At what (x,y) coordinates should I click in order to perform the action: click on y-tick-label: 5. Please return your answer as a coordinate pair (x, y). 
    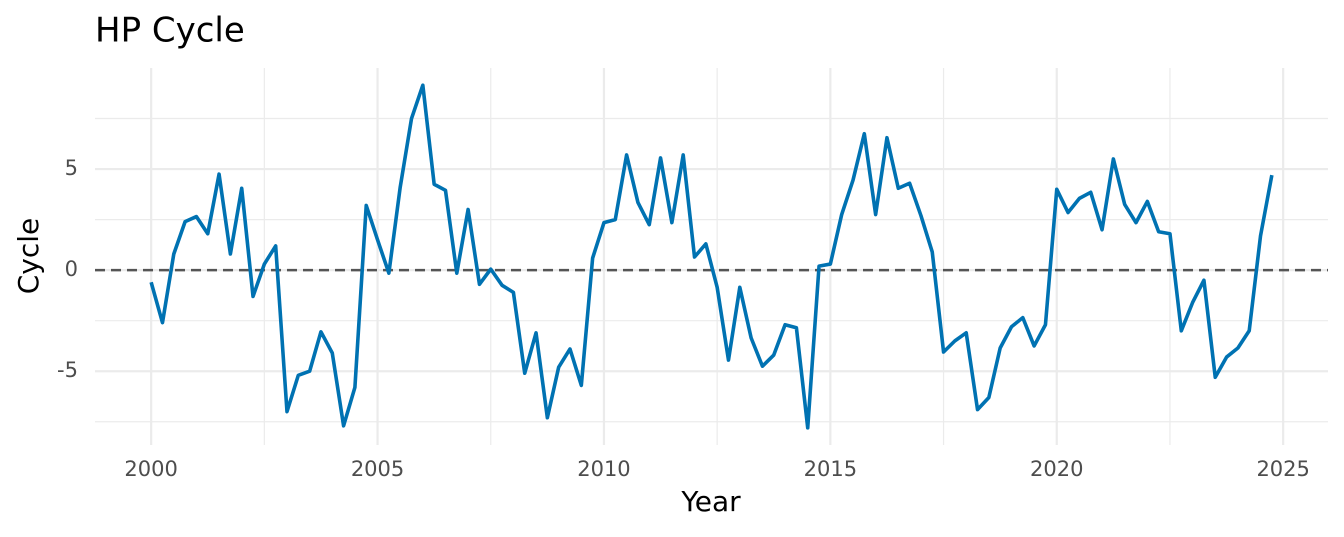
    Looking at the image, I should click on (71, 168).